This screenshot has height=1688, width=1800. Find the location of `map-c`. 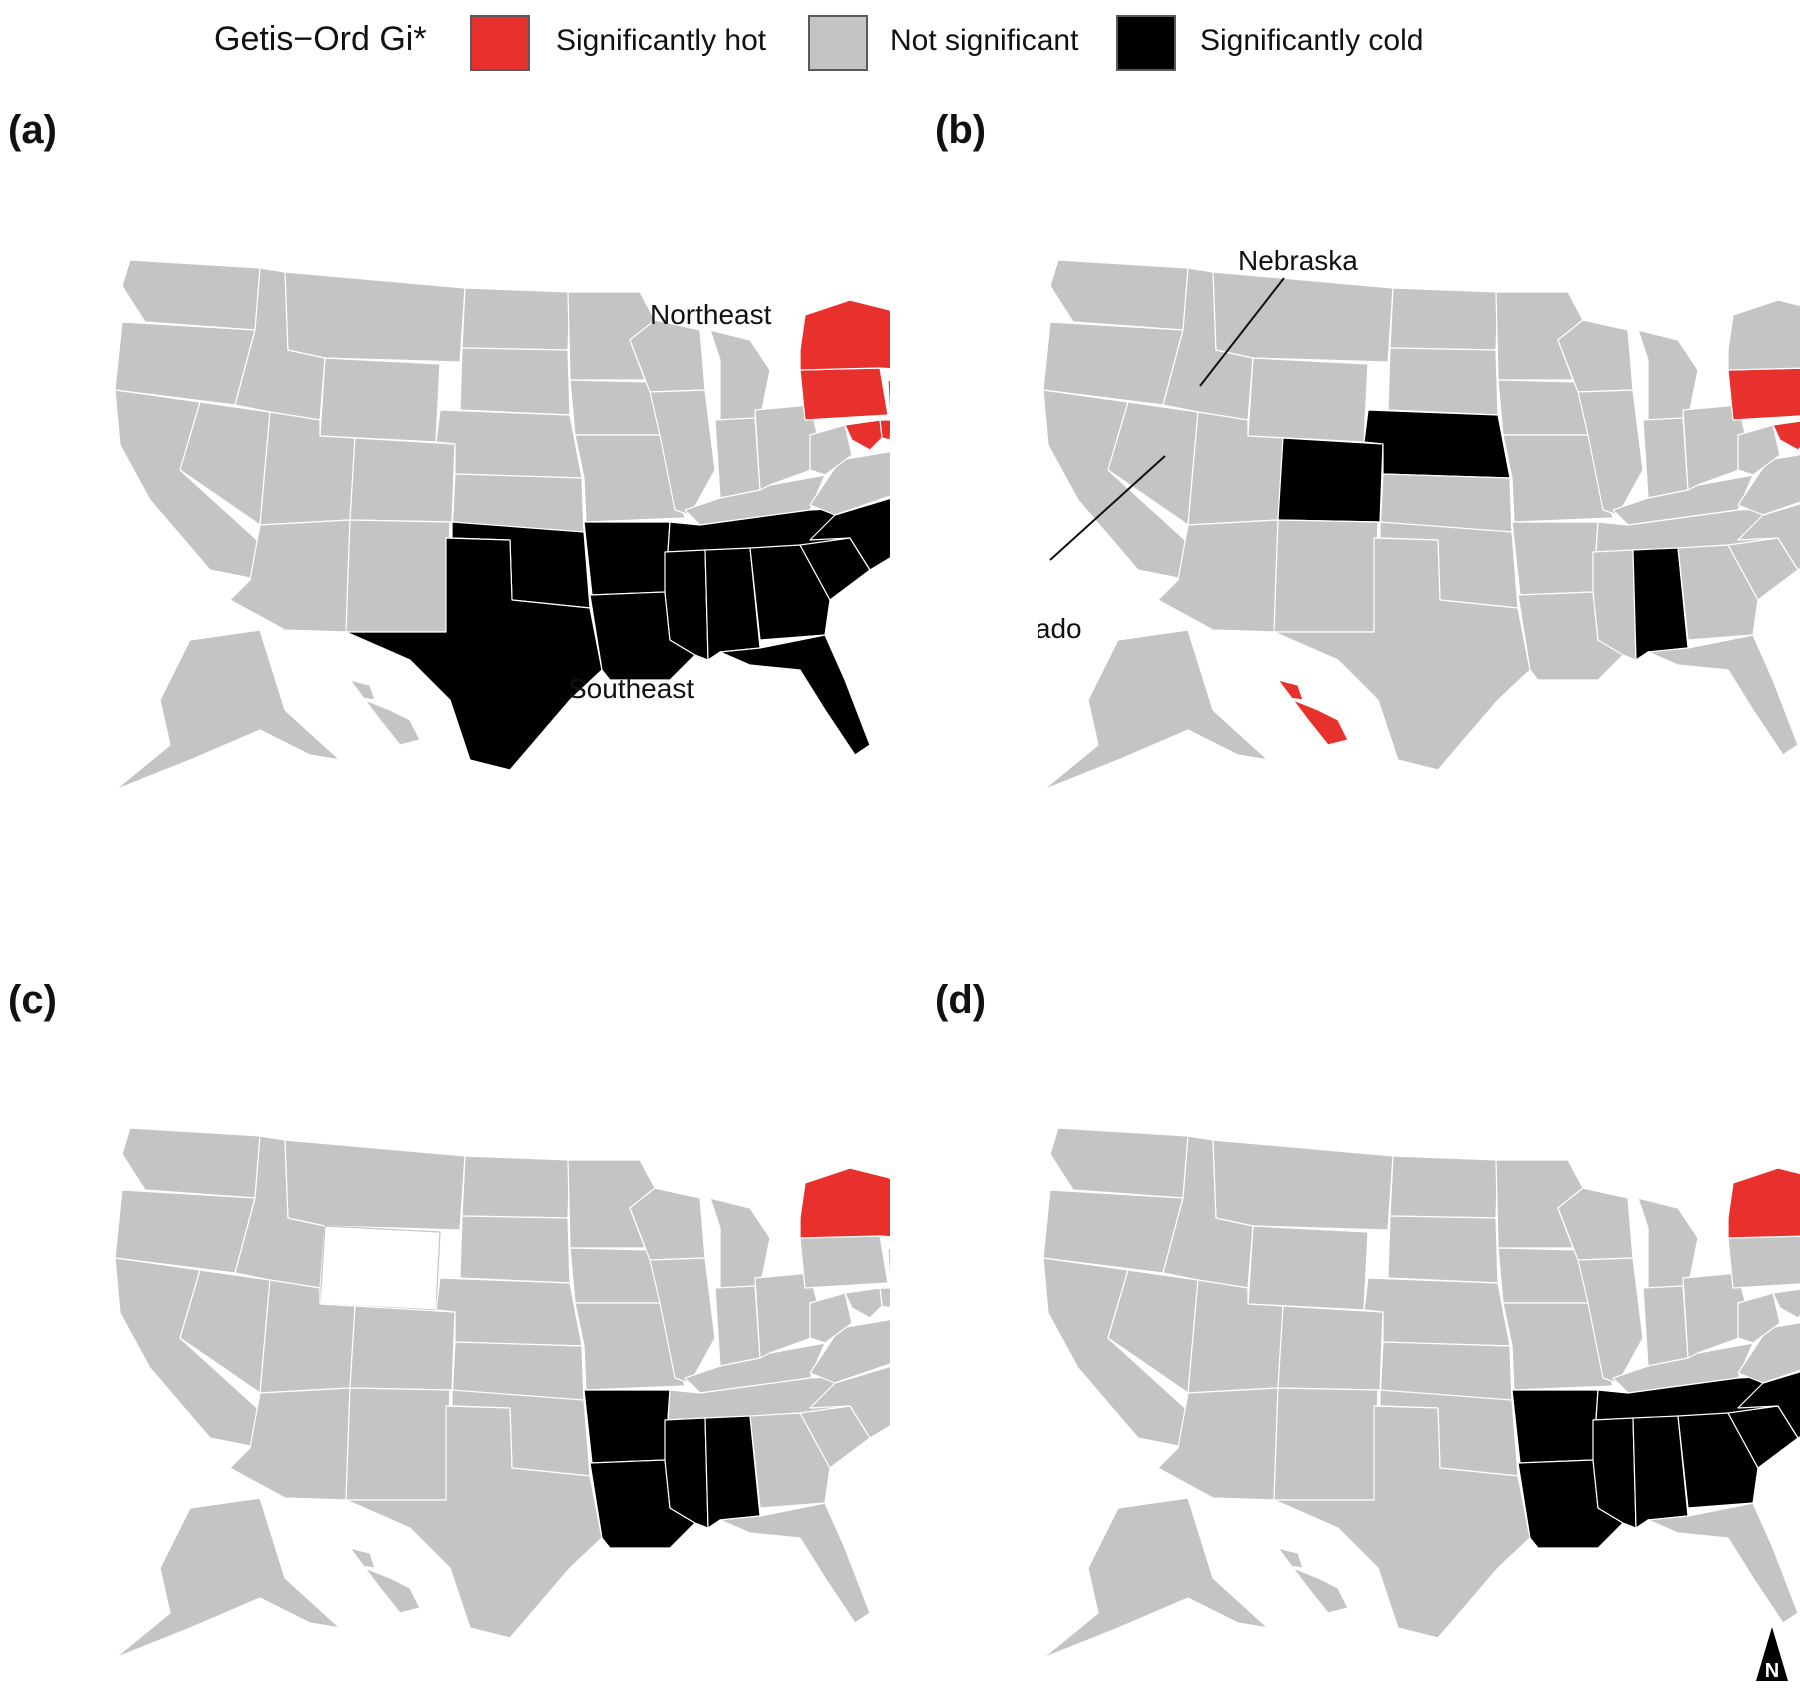

map-c is located at coordinates (502, 1393).